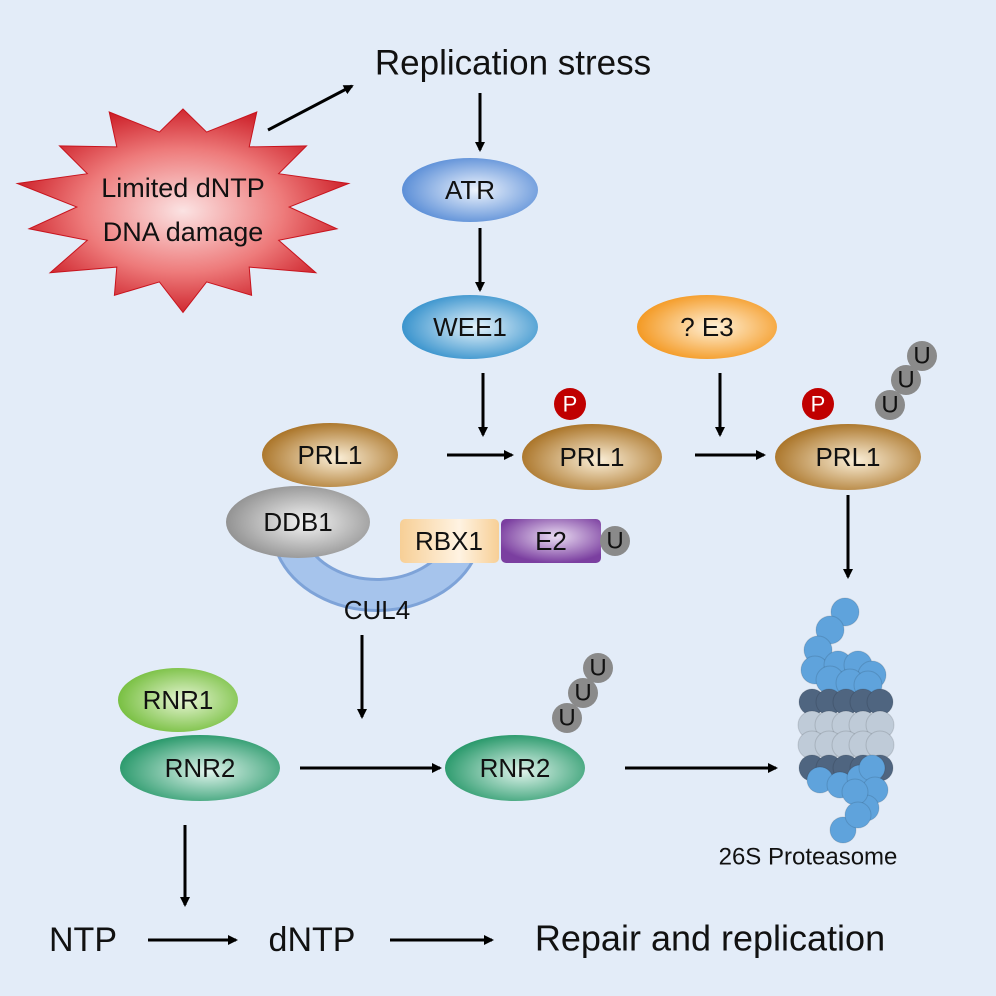 This screenshot has width=996, height=996. I want to click on e2-node, so click(551, 541).